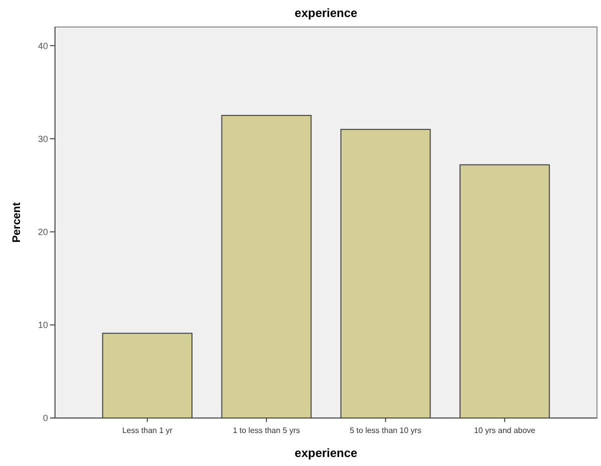  What do you see at coordinates (43, 231) in the screenshot?
I see `y-tick-label: 20` at bounding box center [43, 231].